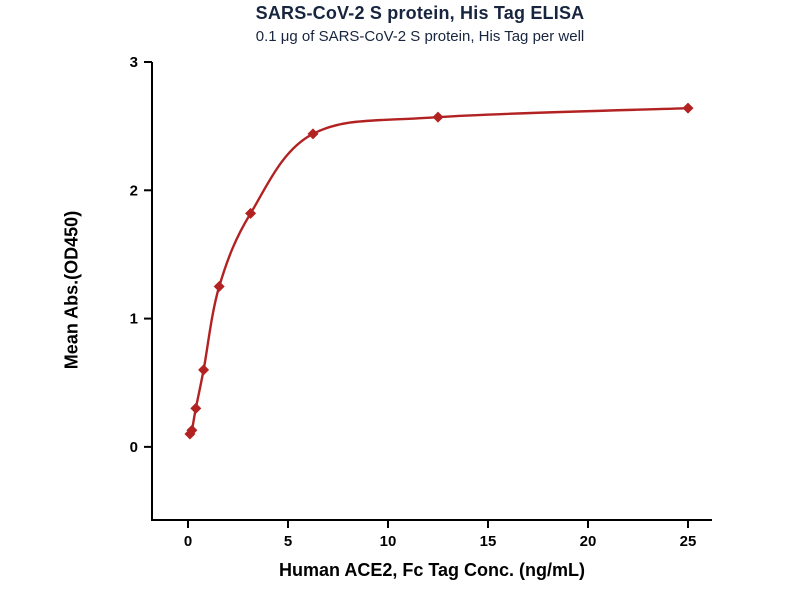  Describe the element at coordinates (488, 541) in the screenshot. I see `x-tick-label: 15` at that location.